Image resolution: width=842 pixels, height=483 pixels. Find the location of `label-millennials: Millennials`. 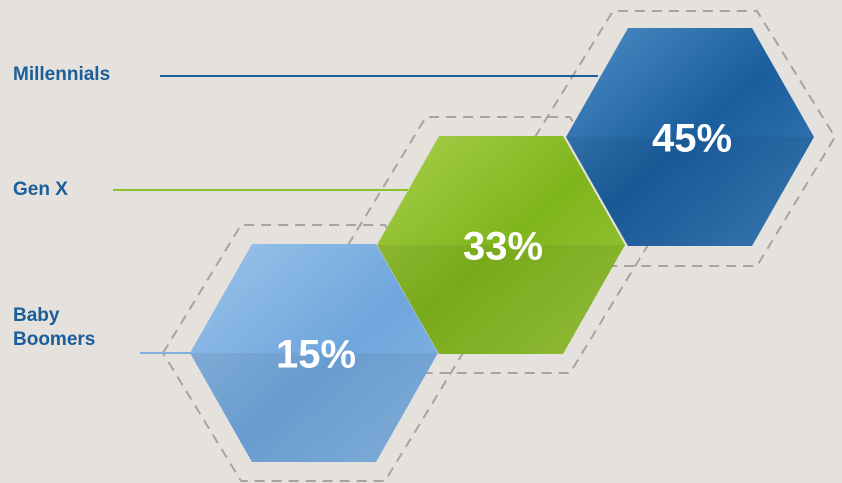

label-millennials: Millennials is located at coordinates (62, 74).